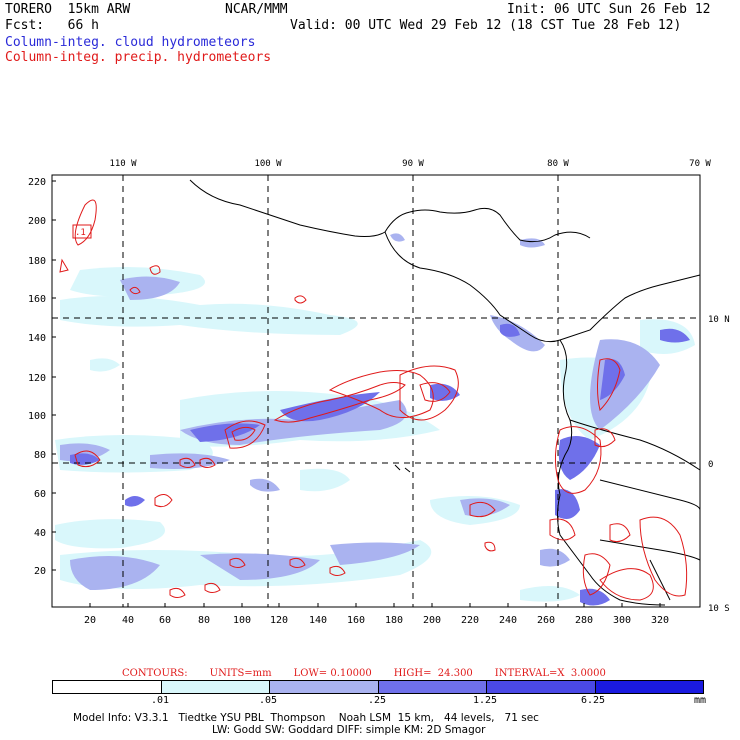  What do you see at coordinates (37, 416) in the screenshot?
I see `y-tick: 100` at bounding box center [37, 416].